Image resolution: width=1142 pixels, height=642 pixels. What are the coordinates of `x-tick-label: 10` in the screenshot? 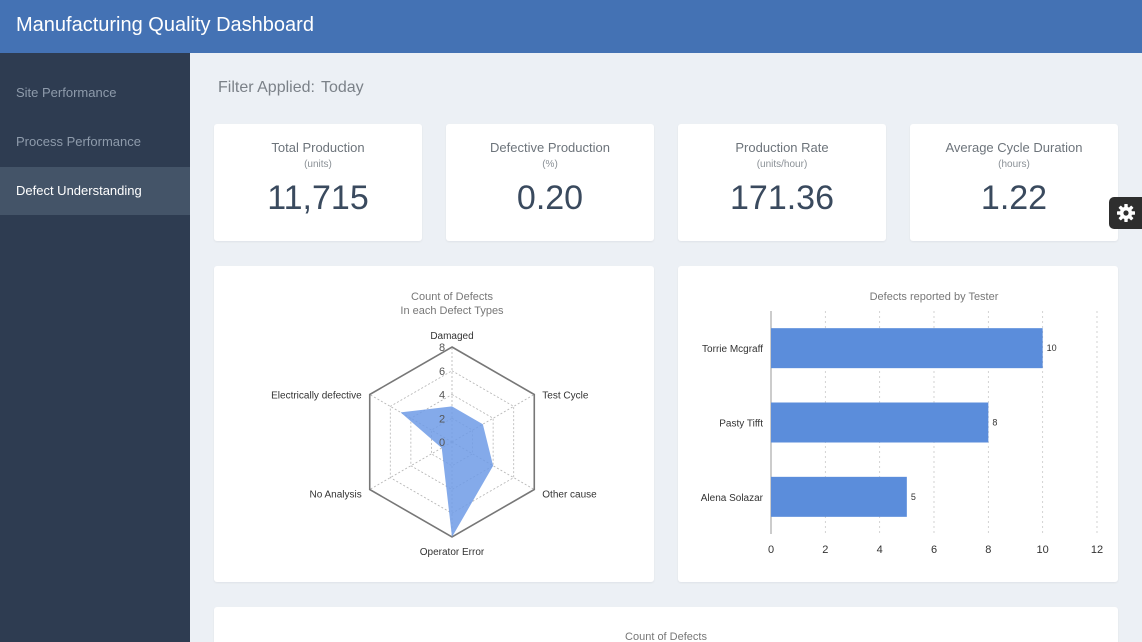 It's located at (1043, 550).